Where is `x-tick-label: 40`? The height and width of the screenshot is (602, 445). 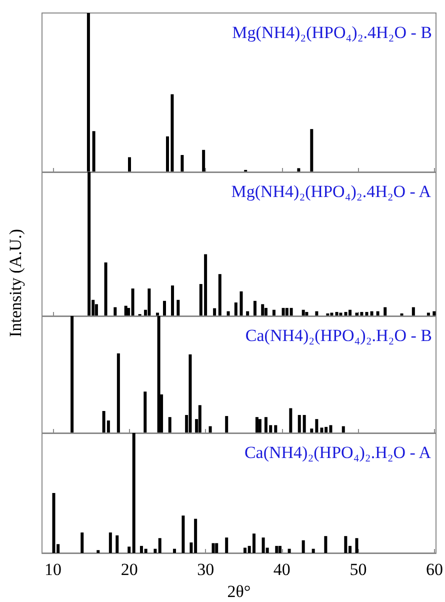
x-tick-label: 40 is located at coordinates (281, 569).